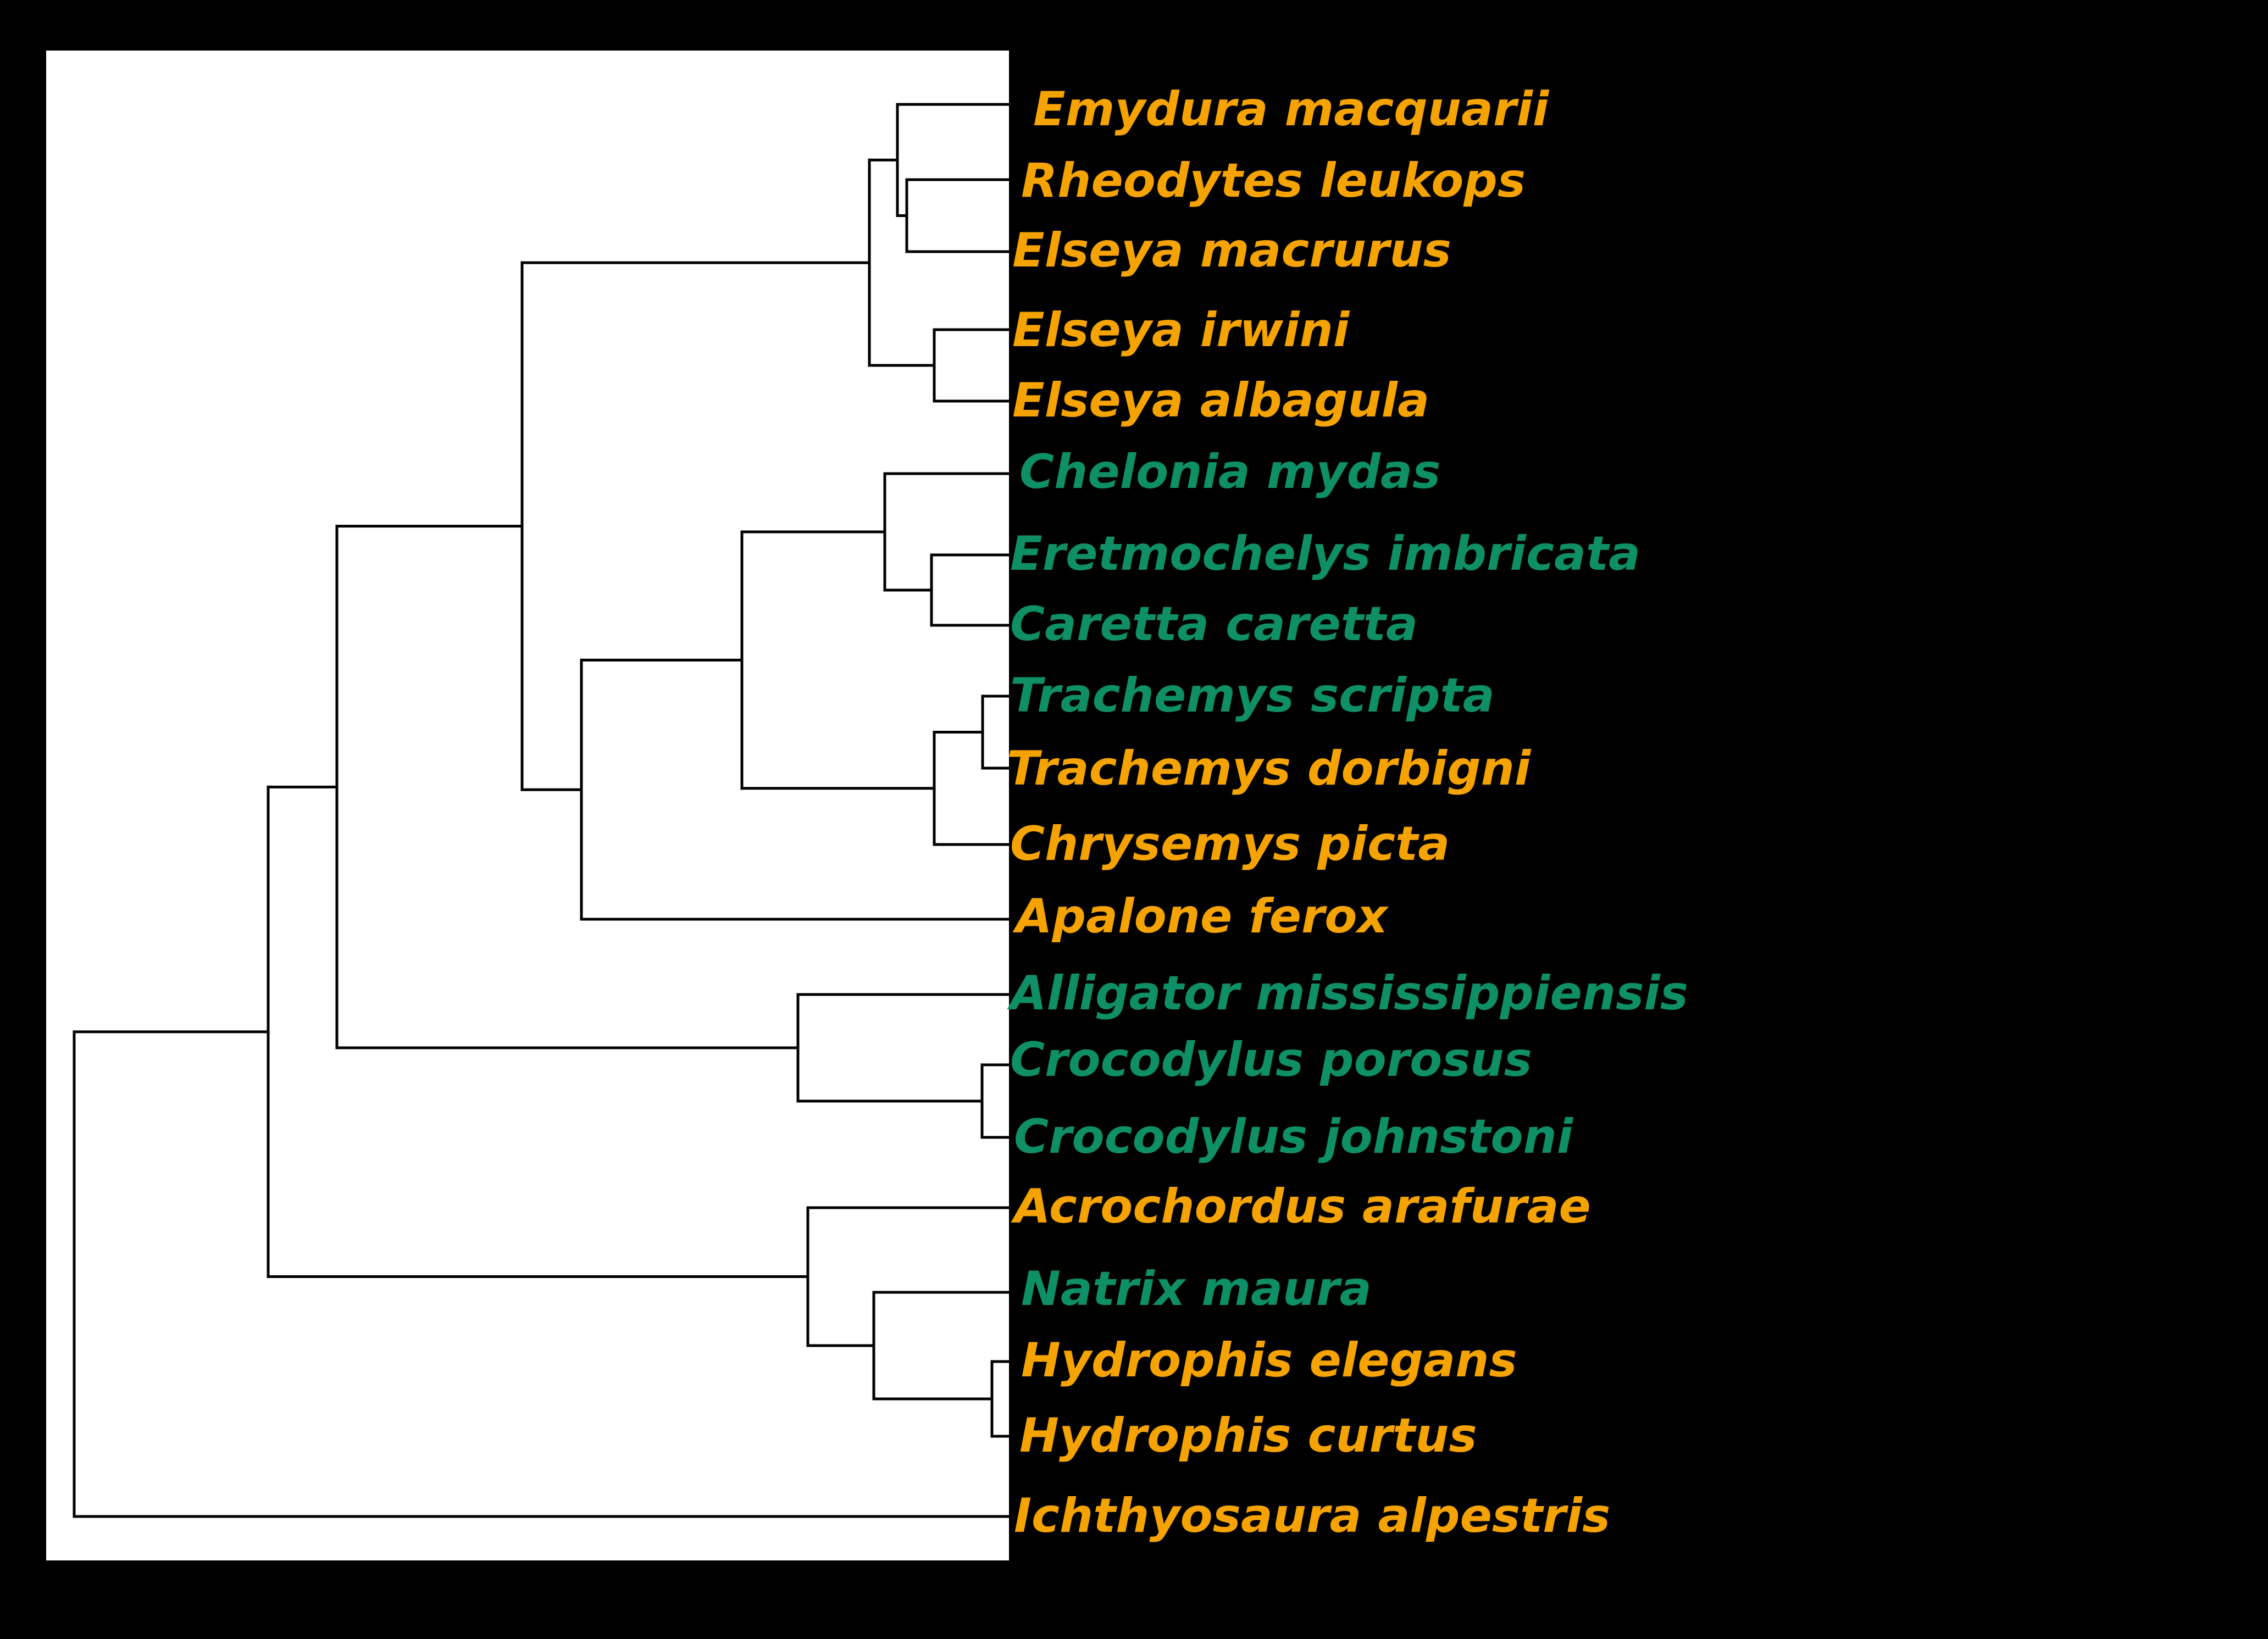  Describe the element at coordinates (1252, 695) in the screenshot. I see `taxon-label: Trachemys scripta` at that location.